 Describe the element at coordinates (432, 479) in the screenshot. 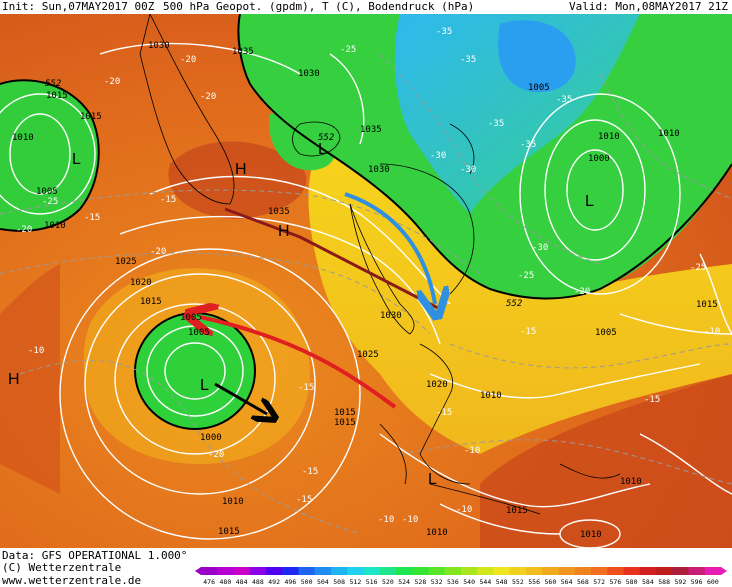

I see `low-mediterranean-symbol: L` at that location.